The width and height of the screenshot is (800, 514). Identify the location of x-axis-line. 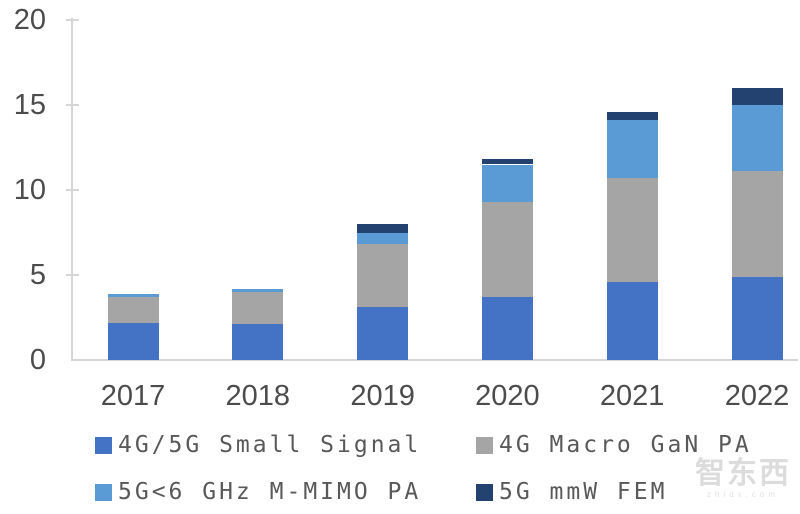
(434, 360).